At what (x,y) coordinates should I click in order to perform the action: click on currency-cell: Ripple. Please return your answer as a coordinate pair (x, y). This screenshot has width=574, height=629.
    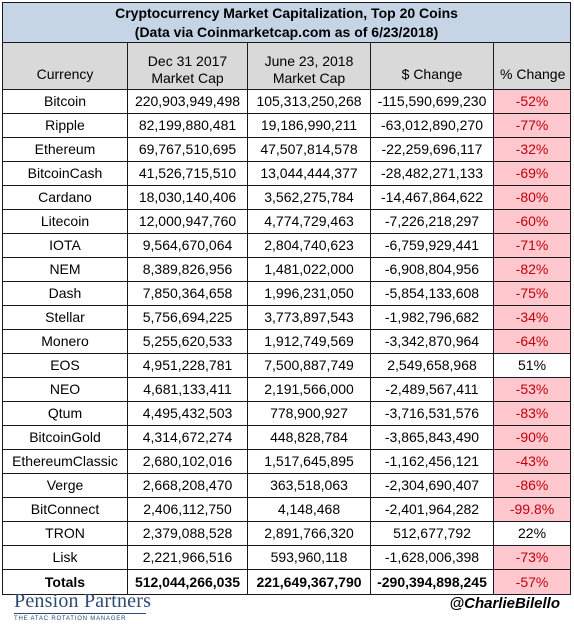
    Looking at the image, I should click on (65, 125).